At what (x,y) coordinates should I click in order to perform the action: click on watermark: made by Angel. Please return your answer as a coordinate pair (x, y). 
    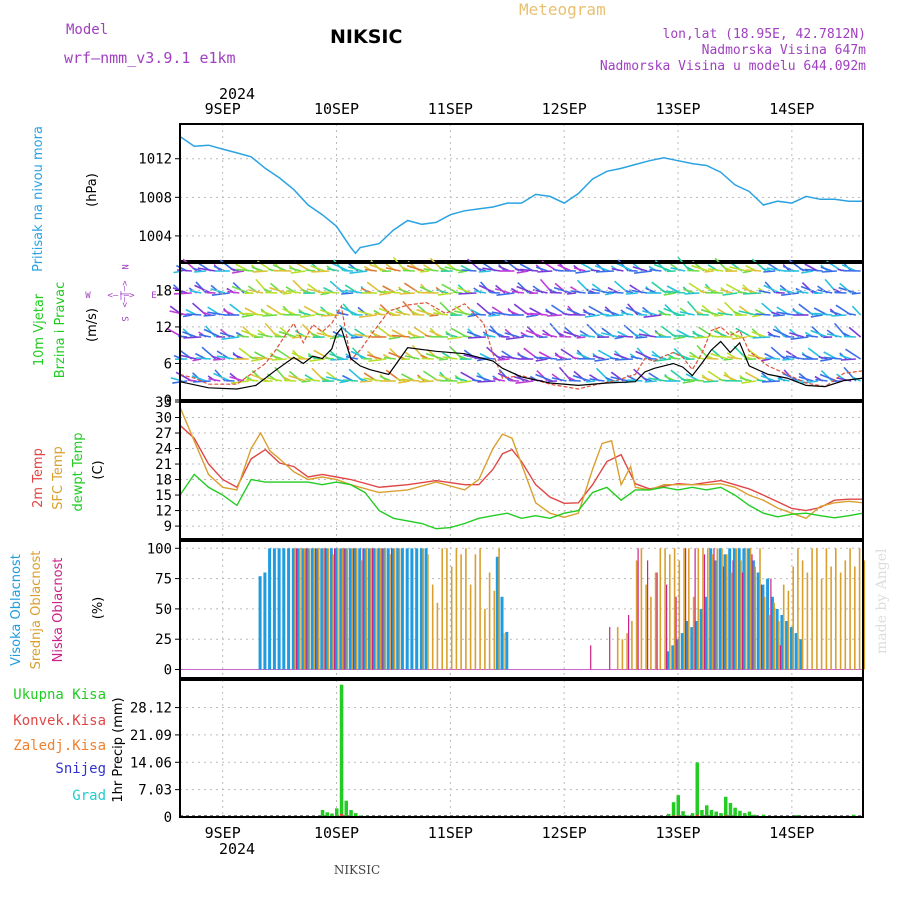
    Looking at the image, I should click on (882, 601).